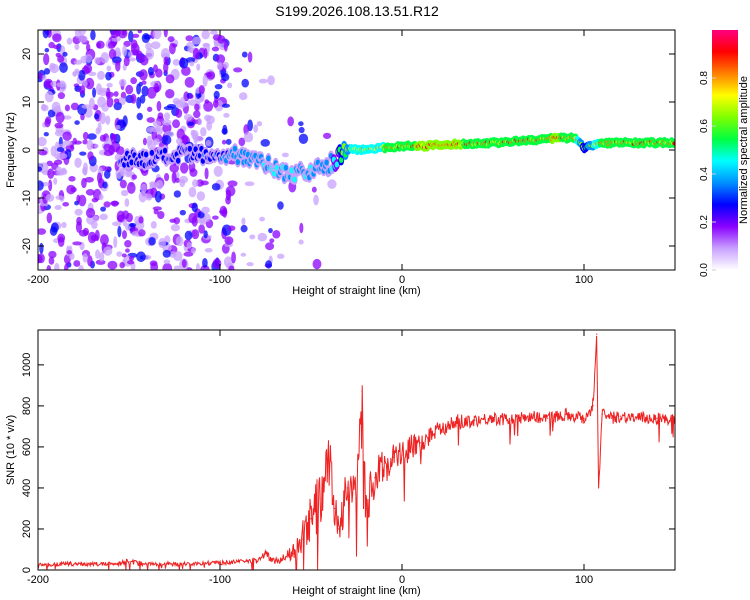 This screenshot has height=600, width=750. What do you see at coordinates (38, 580) in the screenshot?
I see `x-tick-label: -200` at bounding box center [38, 580].